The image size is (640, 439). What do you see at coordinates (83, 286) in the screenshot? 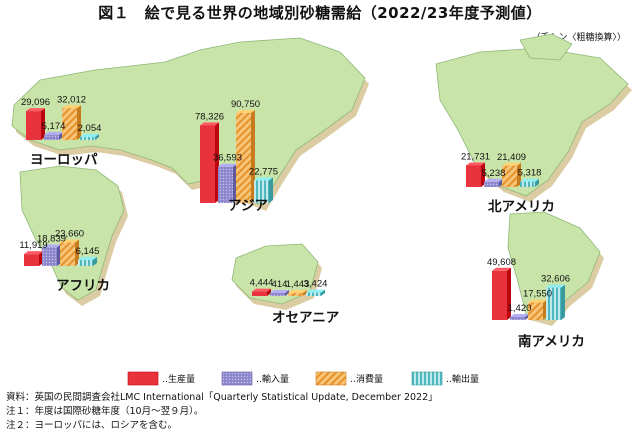
I see `region-label: アフリカ` at bounding box center [83, 286].